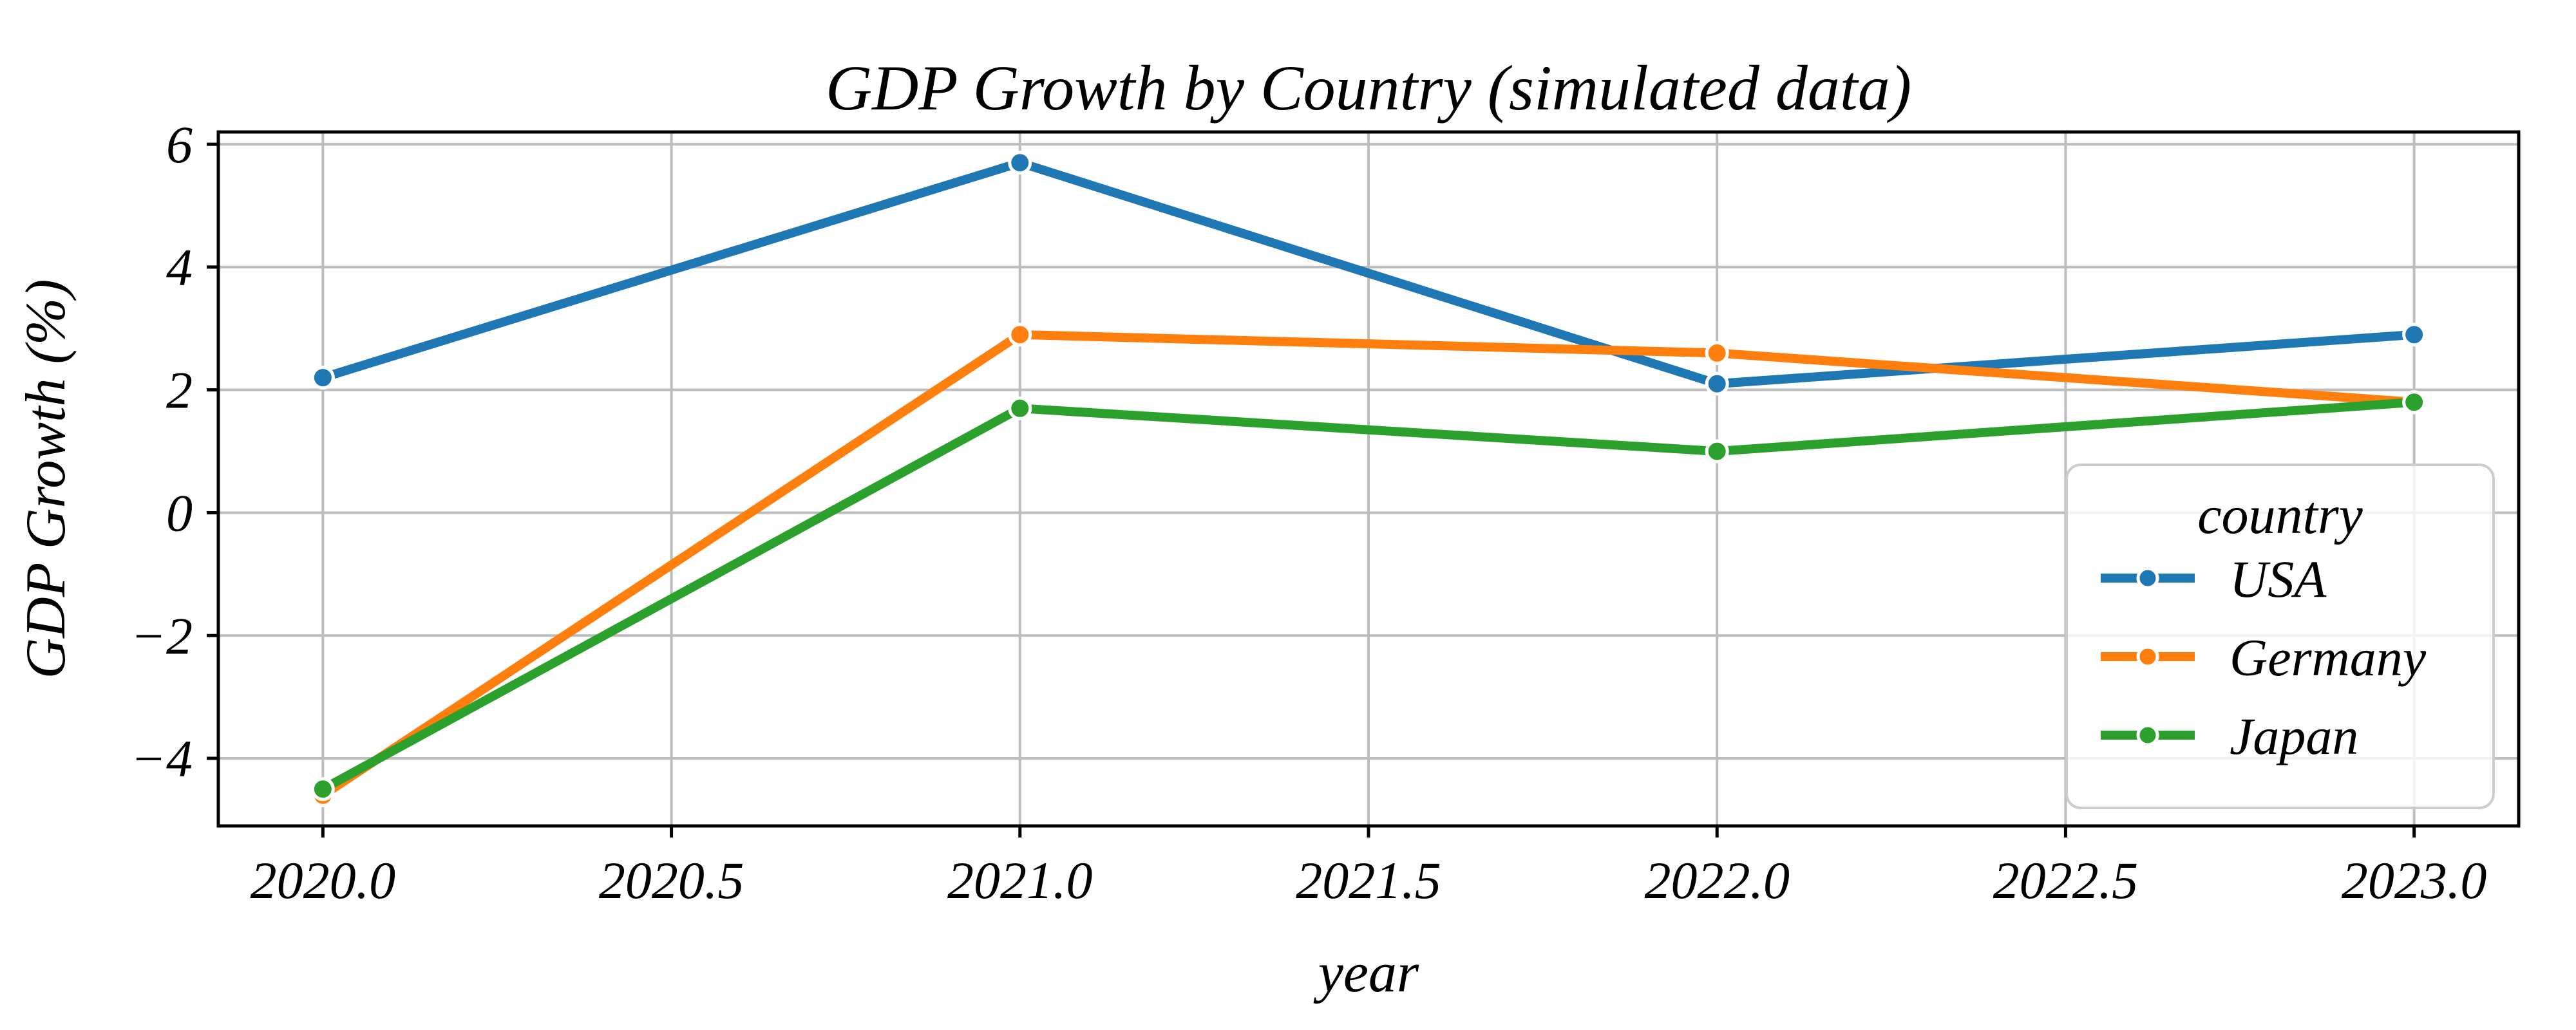 The width and height of the screenshot is (2576, 1030). Describe the element at coordinates (179, 145) in the screenshot. I see `y-tick-label: 6` at that location.